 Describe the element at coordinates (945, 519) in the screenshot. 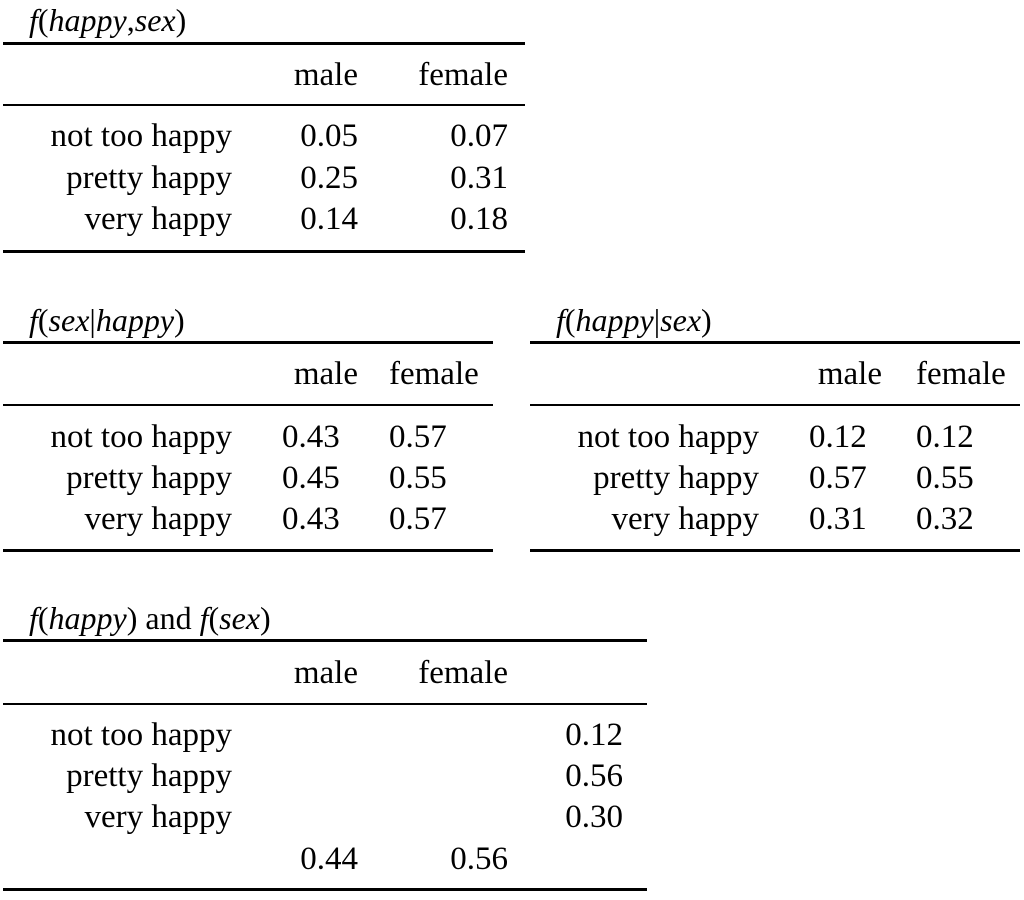

I see `table-cell: 0.32` at that location.